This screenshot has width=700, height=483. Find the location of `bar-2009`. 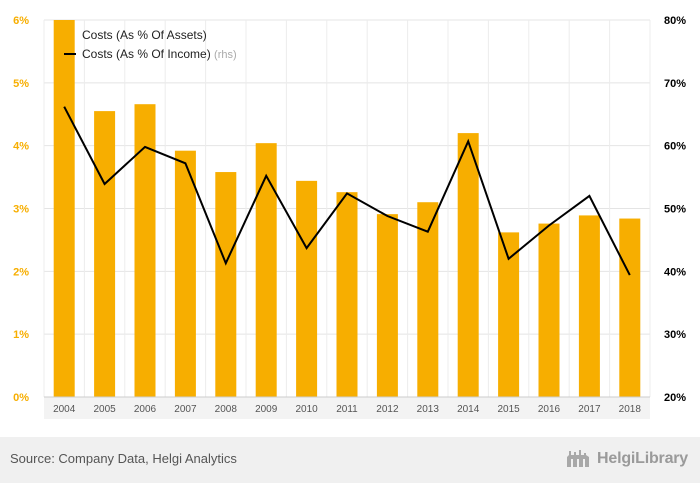

bar-2009 is located at coordinates (266, 270).